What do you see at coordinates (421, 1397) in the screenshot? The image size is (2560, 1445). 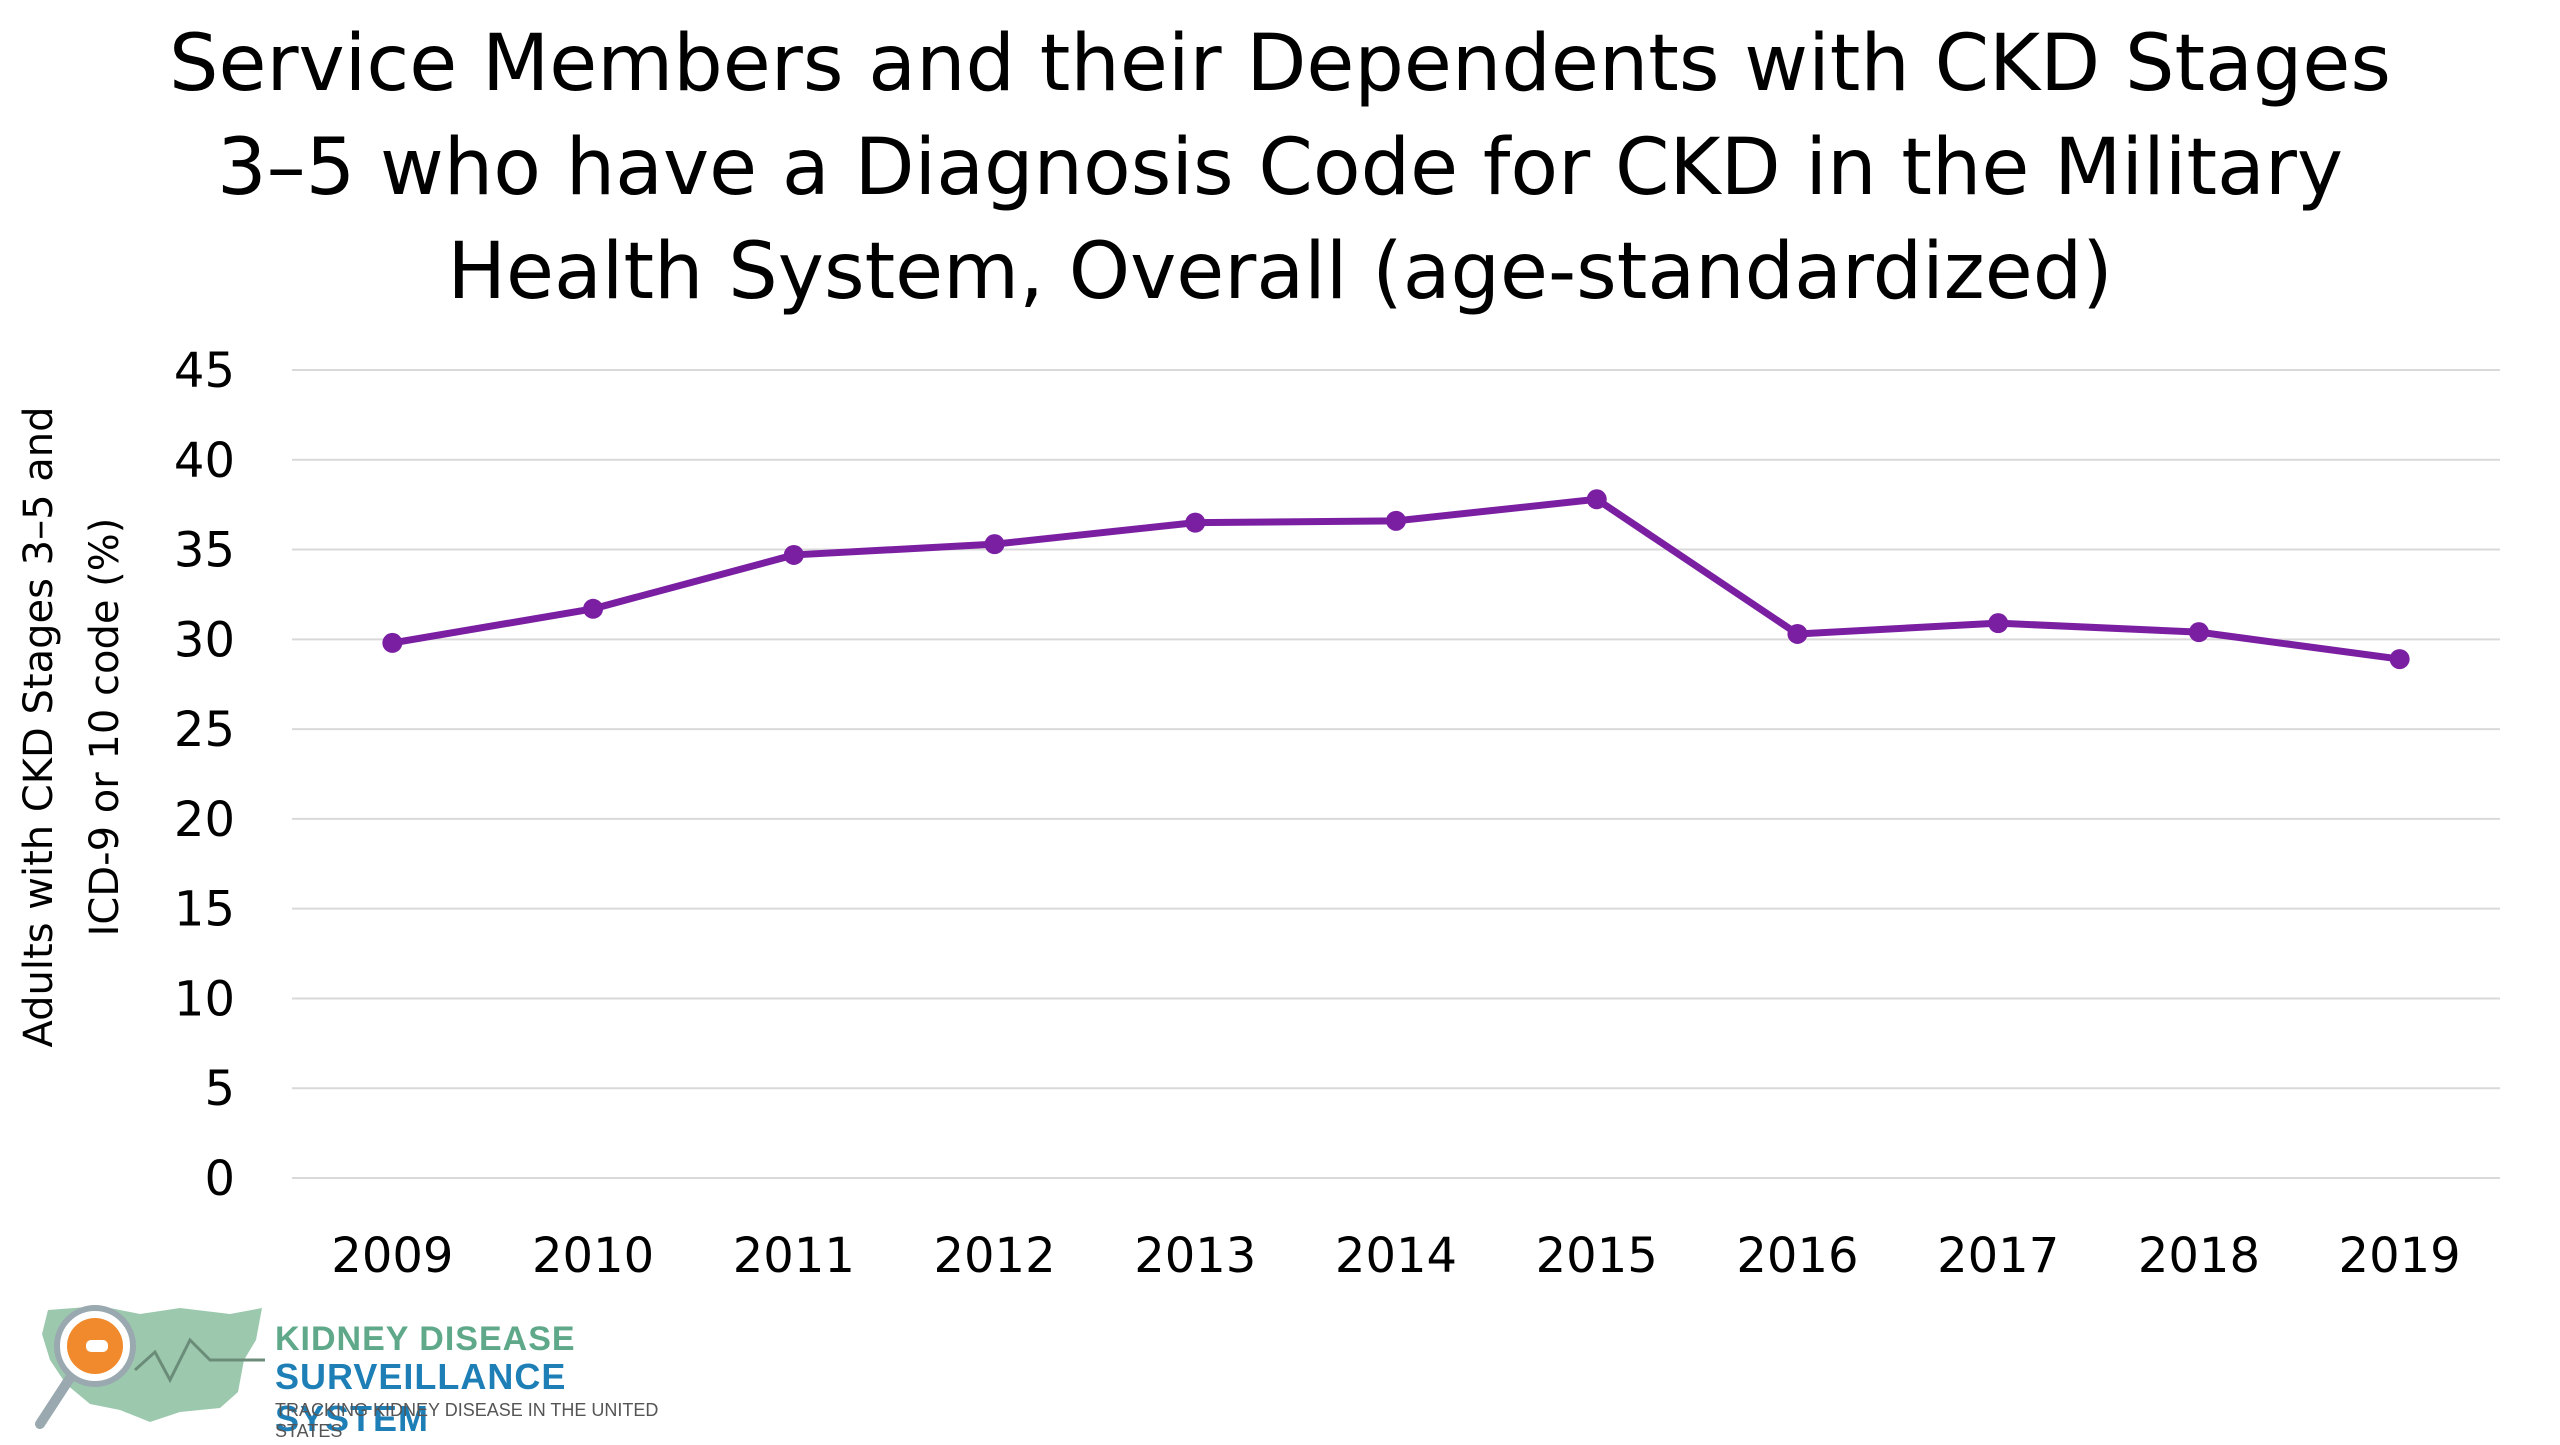 I see `logo-line2: SURVEILLANCE SYSTEM` at bounding box center [421, 1397].